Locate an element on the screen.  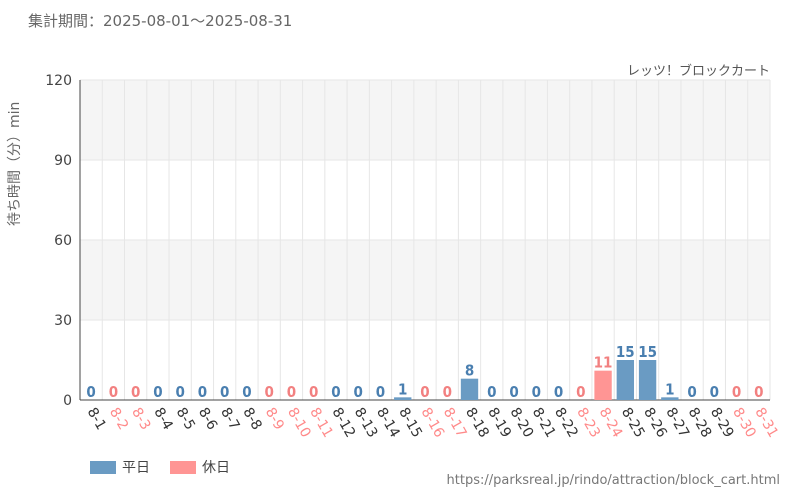
value-label: 11 is located at coordinates (603, 363).